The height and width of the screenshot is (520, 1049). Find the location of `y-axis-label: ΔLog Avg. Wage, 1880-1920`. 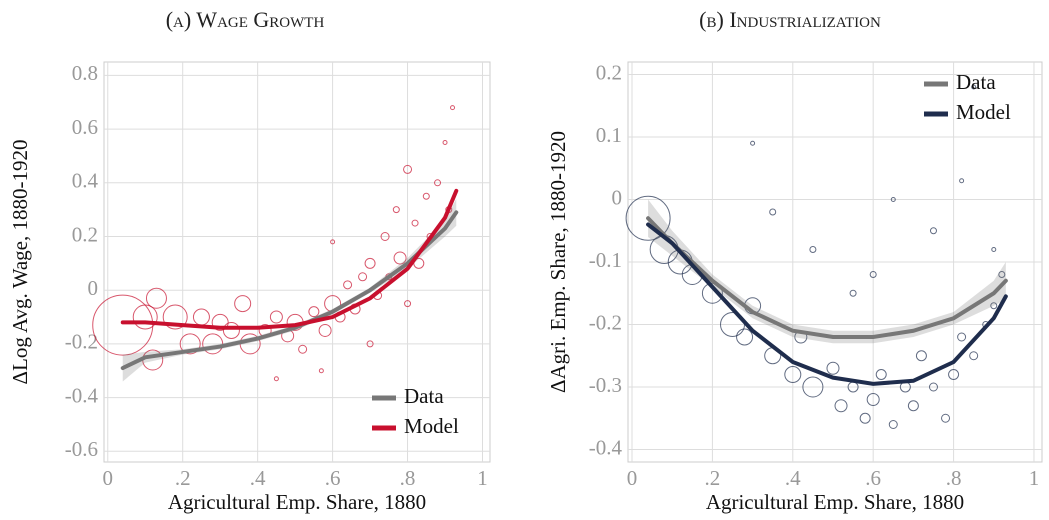

y-axis-label: ΔLog Avg. Wage, 1880-1920 is located at coordinates (20, 262).